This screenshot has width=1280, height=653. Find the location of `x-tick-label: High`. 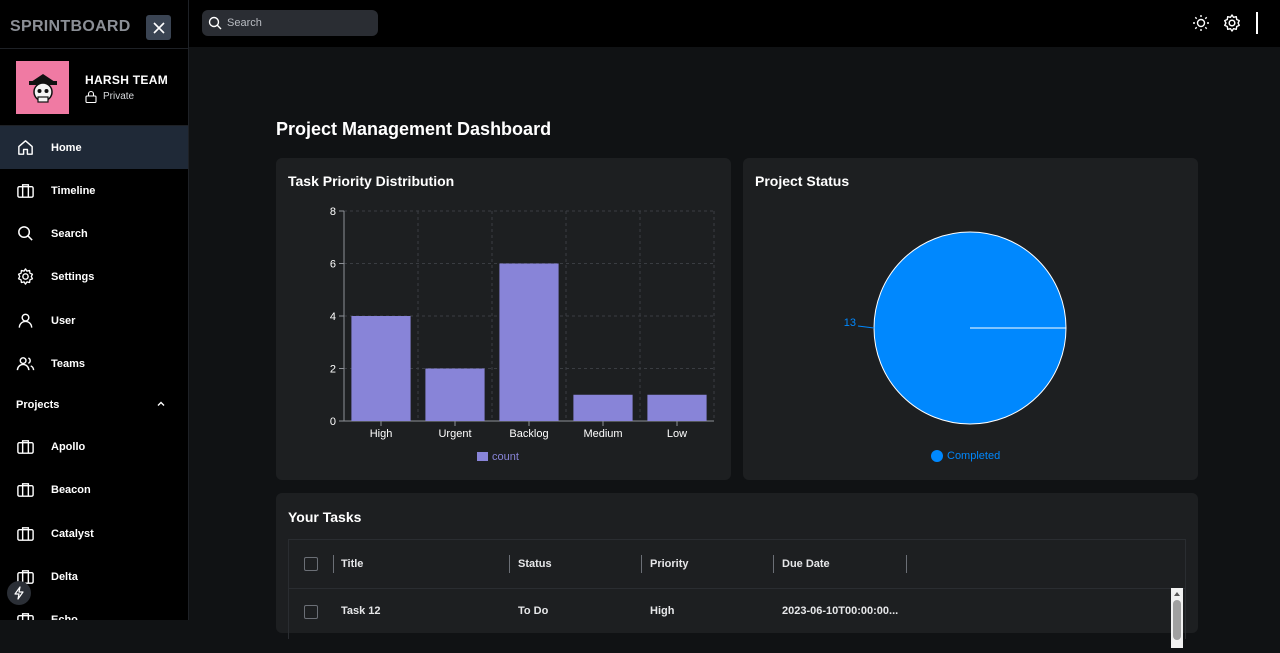

x-tick-label: High is located at coordinates (381, 434).